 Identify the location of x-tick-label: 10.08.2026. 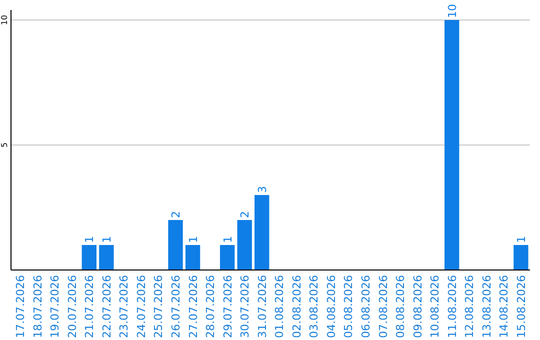
(435, 306).